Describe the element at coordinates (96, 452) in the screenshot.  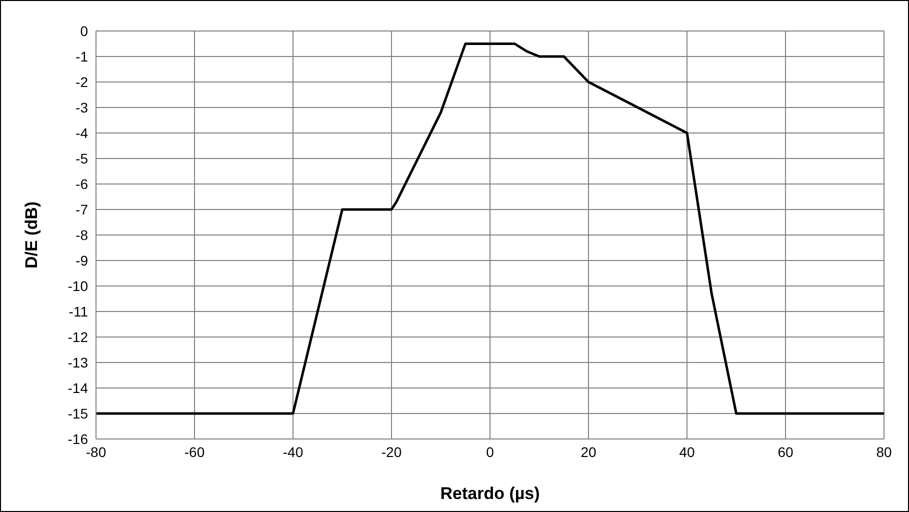
I see `x-tick-label: -80` at that location.